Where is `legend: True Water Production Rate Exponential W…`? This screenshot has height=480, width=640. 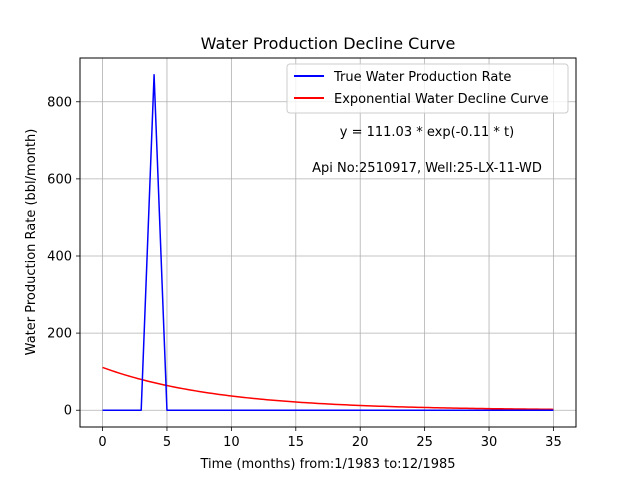
legend: True Water Production Rate Exponential W… is located at coordinates (427, 88).